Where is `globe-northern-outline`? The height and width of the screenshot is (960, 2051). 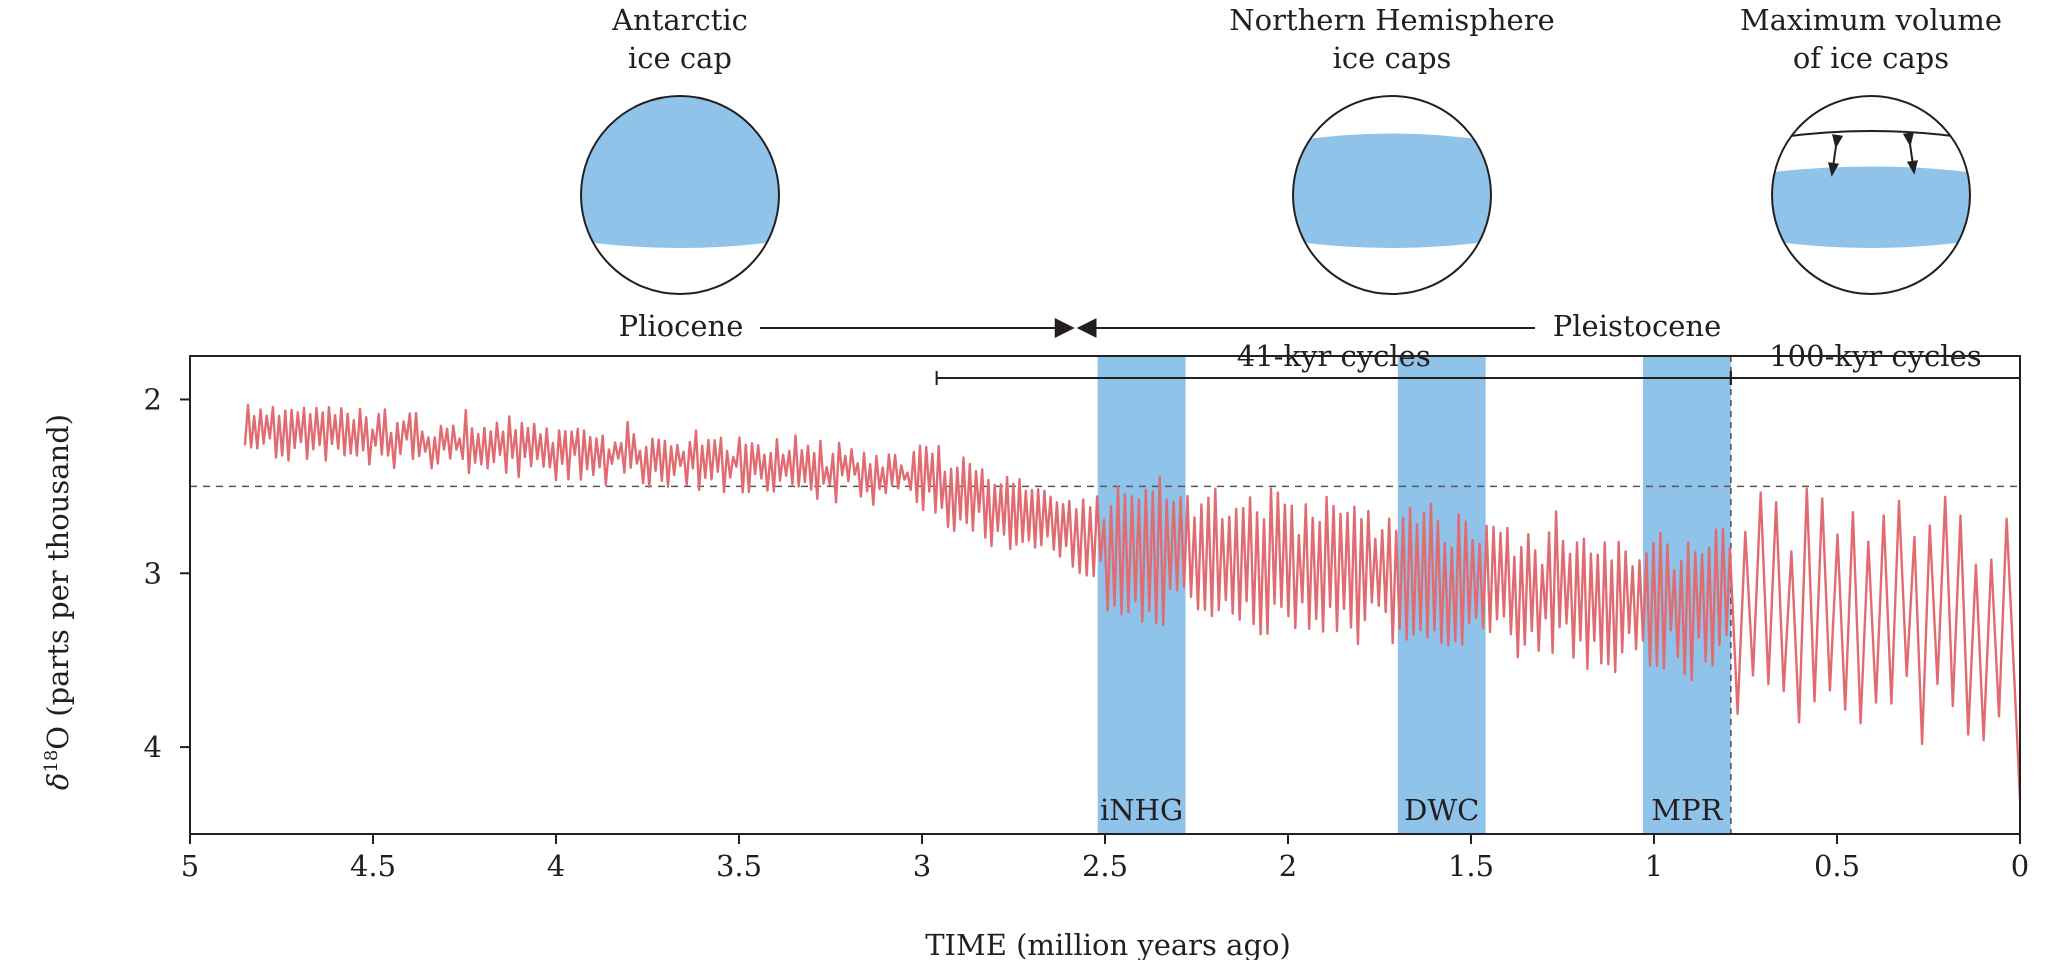
globe-northern-outline is located at coordinates (1392, 195).